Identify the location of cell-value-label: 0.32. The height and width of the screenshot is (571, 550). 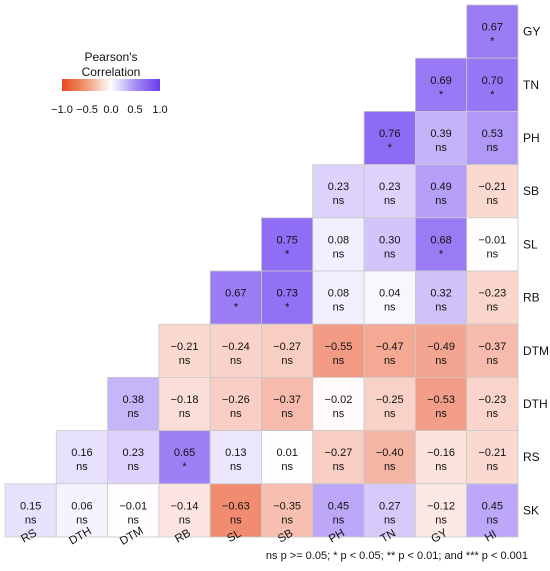
(440, 294).